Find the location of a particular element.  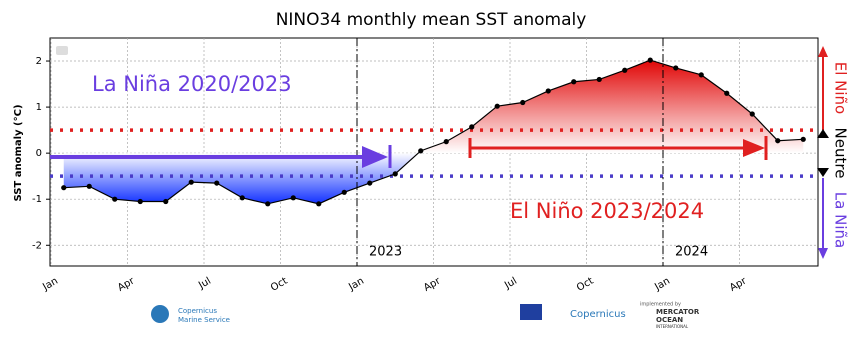

footer-text: implemented by is located at coordinates (660, 305).